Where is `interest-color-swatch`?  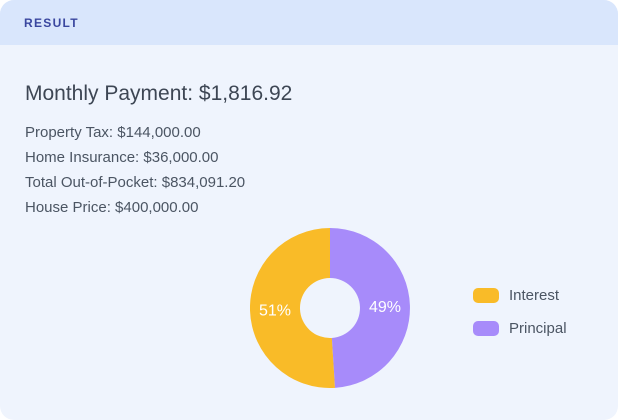
interest-color-swatch is located at coordinates (486, 295).